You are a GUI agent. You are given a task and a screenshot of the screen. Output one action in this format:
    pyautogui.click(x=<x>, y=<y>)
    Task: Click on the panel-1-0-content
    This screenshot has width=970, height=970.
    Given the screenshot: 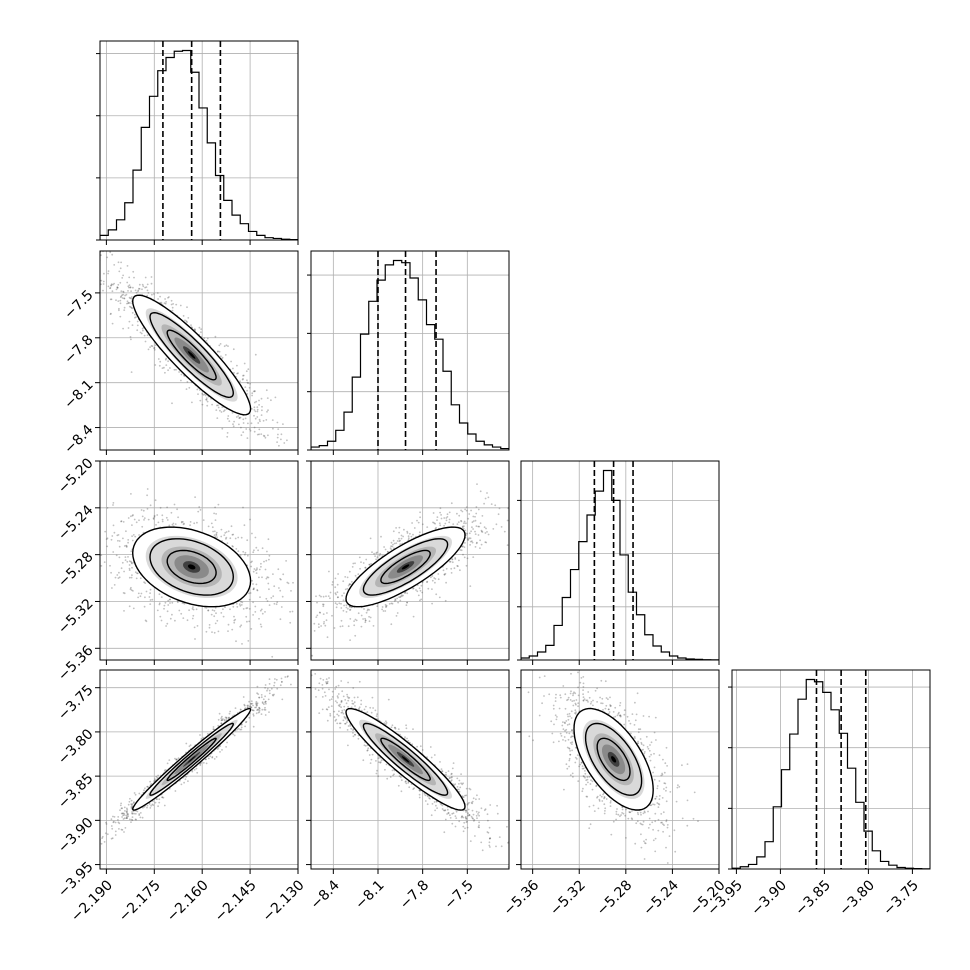 What is the action you would take?
    pyautogui.click(x=188, y=349)
    